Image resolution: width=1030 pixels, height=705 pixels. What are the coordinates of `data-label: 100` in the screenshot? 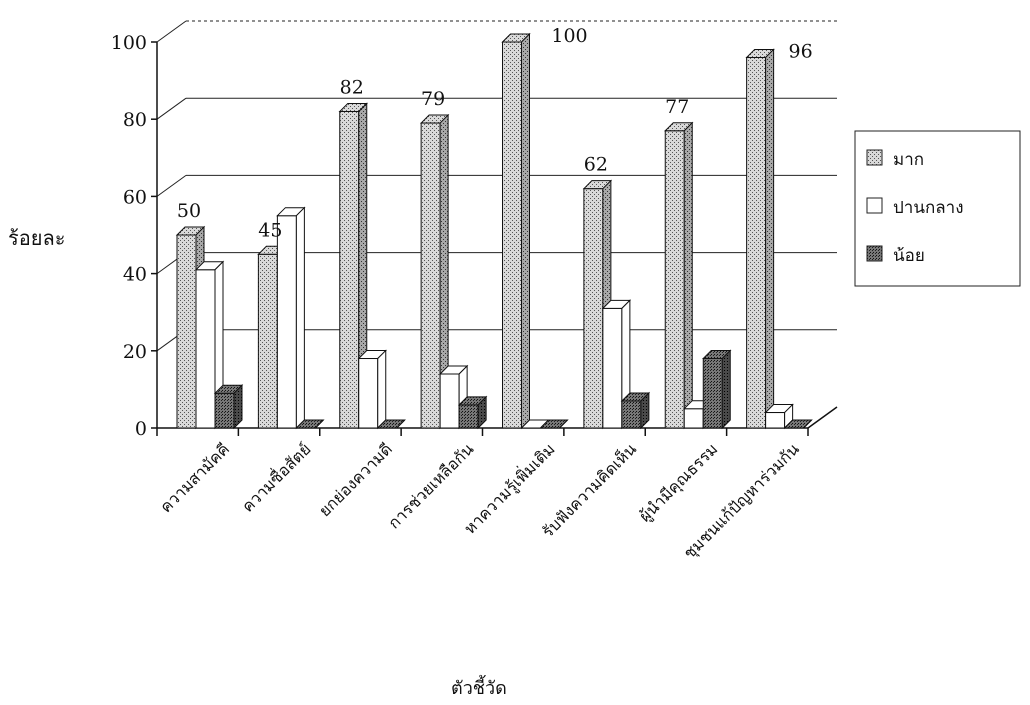 It's located at (569, 36).